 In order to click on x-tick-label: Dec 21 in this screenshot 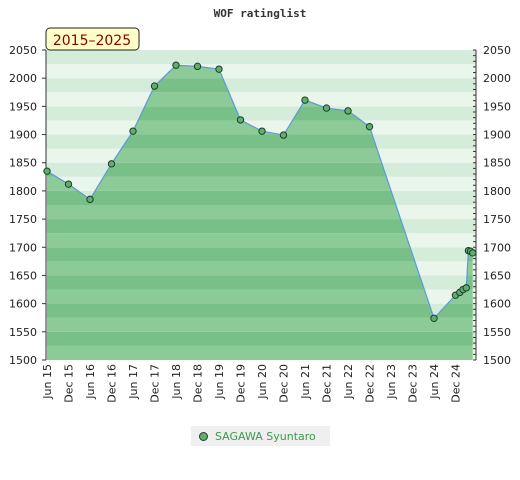, I will do `click(327, 383)`.